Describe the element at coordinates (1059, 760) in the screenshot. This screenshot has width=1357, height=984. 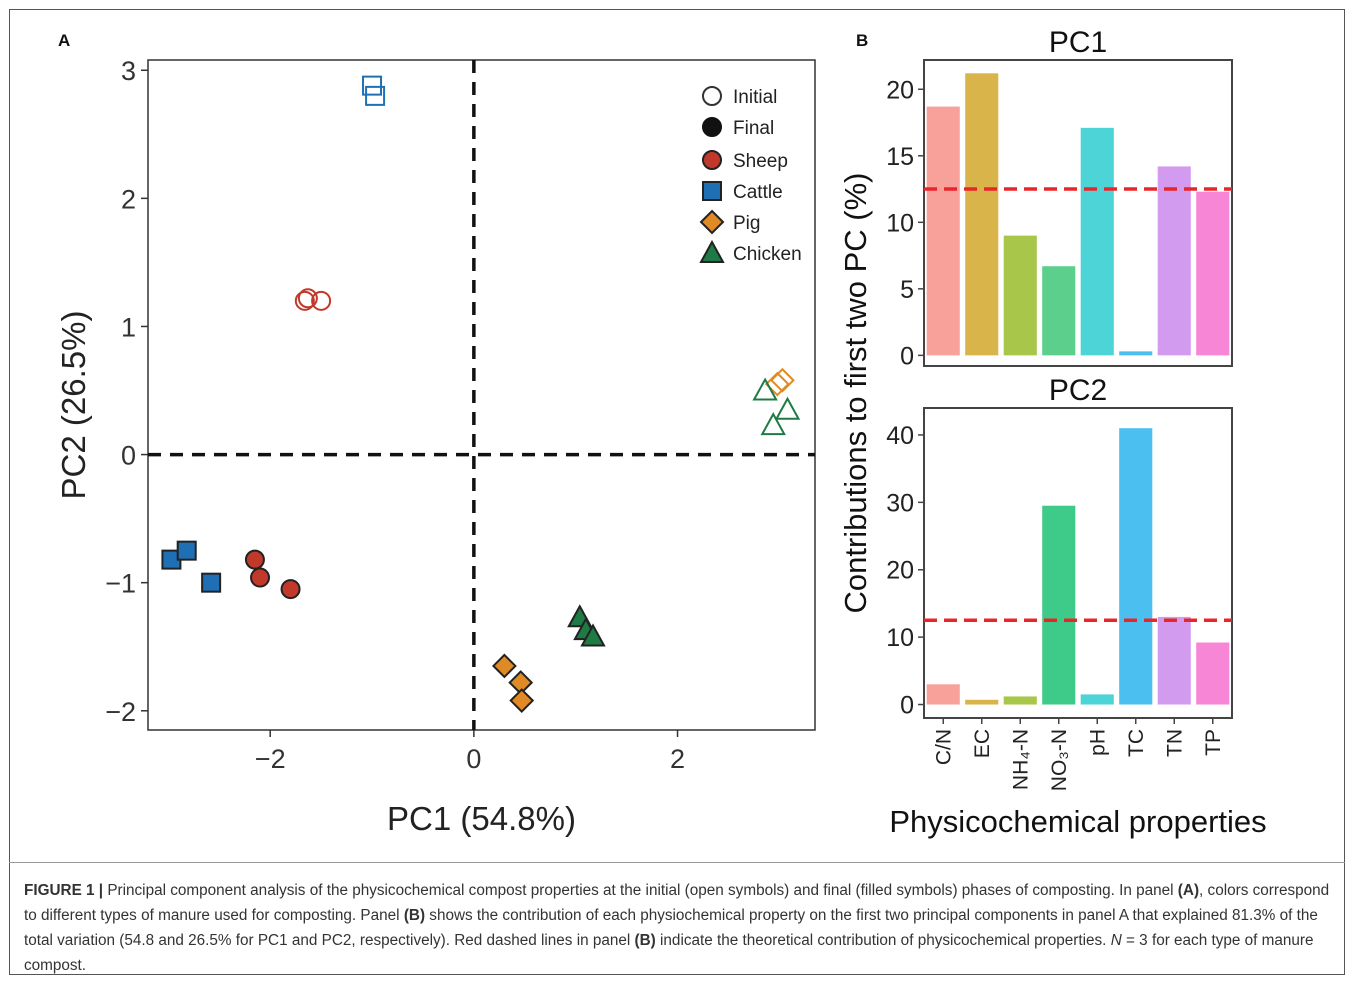
I see `x-tick-label: NO₃-N` at that location.